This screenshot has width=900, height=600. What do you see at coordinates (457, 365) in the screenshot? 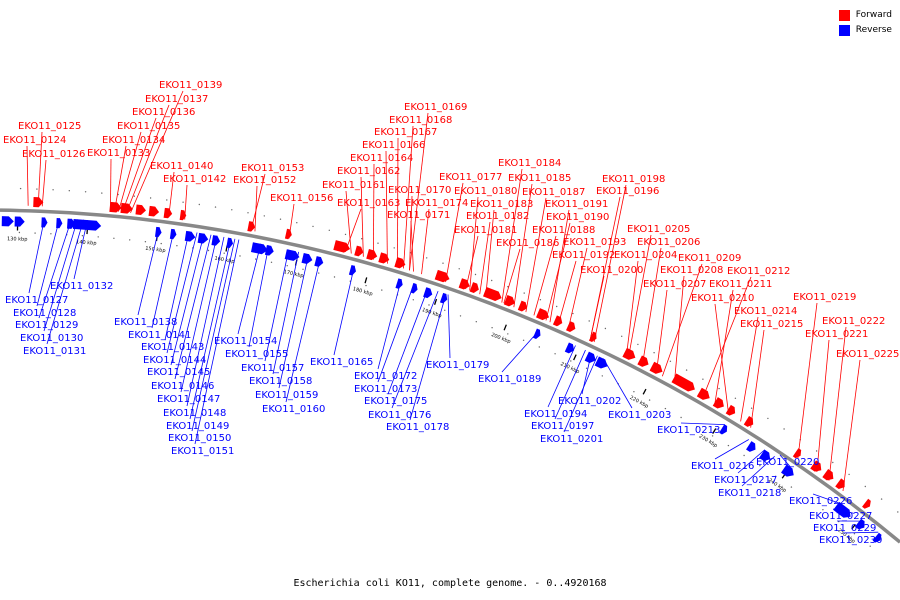
I see `gene-label: EKO11_0179` at bounding box center [457, 365].